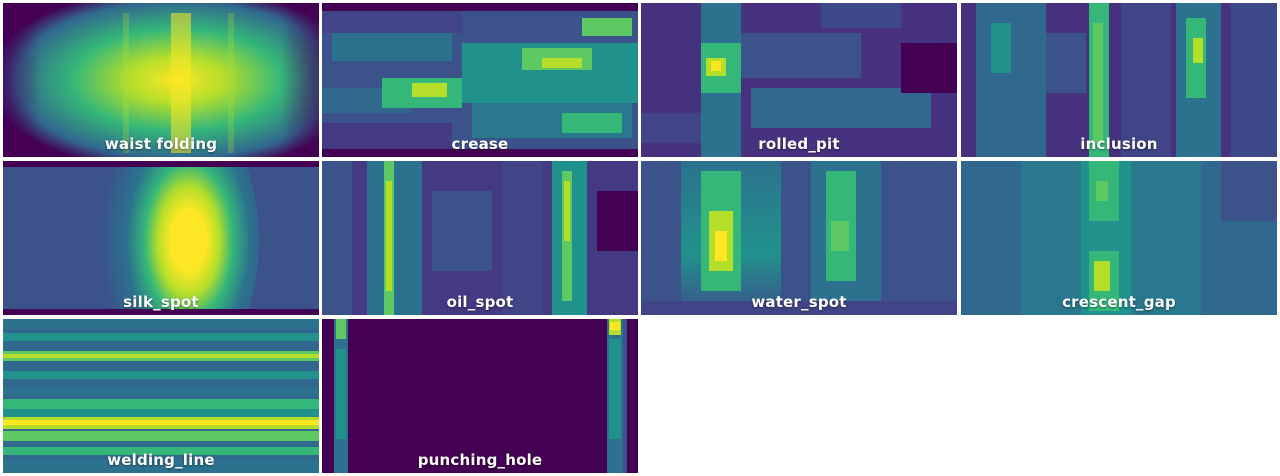 The image size is (1280, 476). I want to click on heatmap-tile-crescent-gap: crescent_gap, so click(1119, 238).